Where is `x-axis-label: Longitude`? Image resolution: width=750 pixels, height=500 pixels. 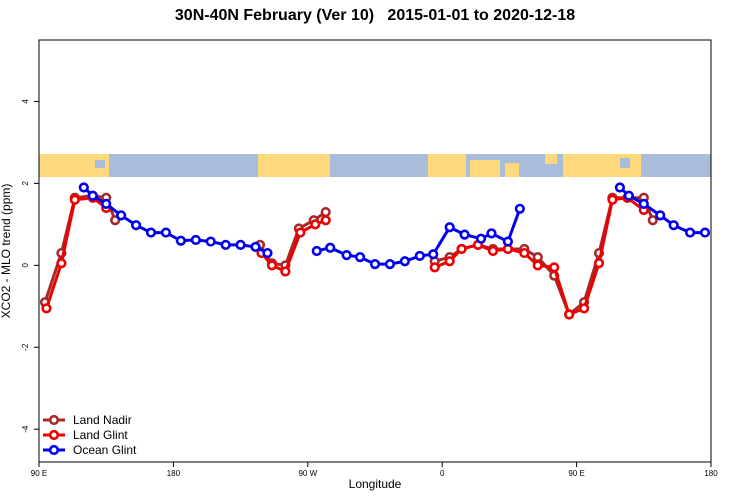 x-axis-label: Longitude is located at coordinates (375, 484).